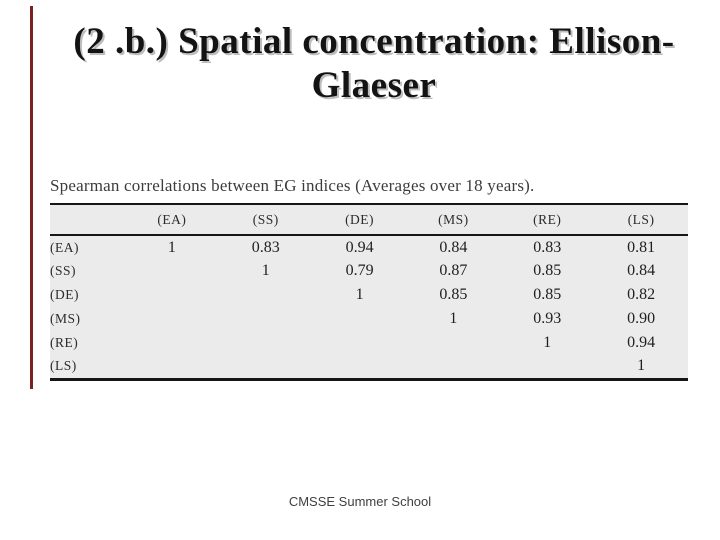 Image resolution: width=720 pixels, height=540 pixels. What do you see at coordinates (63, 366) in the screenshot?
I see `row-label-ls: (LS)` at bounding box center [63, 366].